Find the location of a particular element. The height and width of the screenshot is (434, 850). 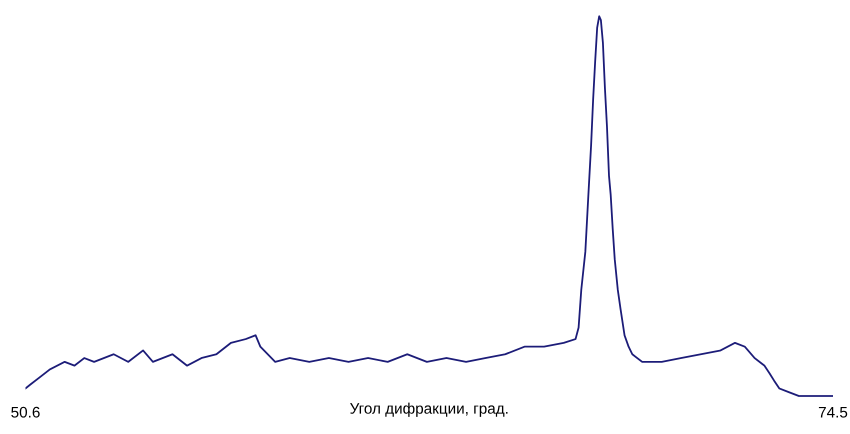

x-axis-title: Угол дифракции, град. is located at coordinates (429, 409).